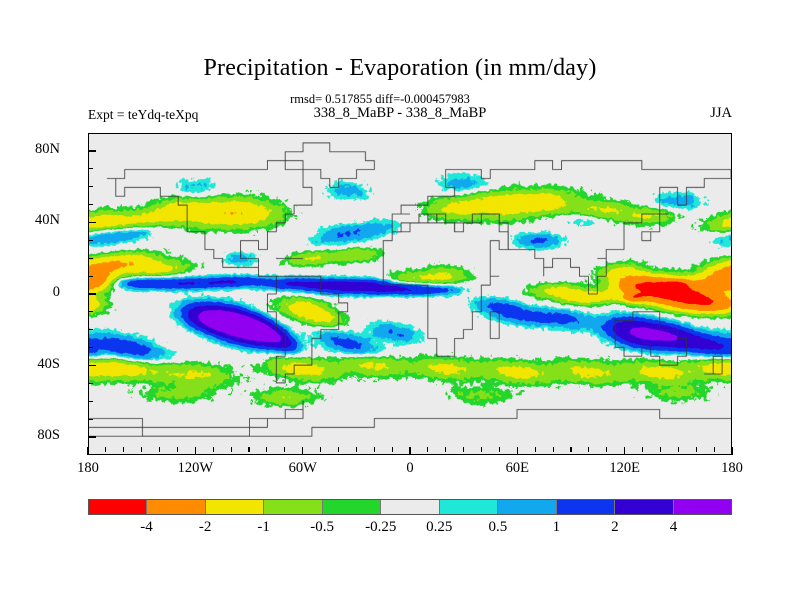 The height and width of the screenshot is (600, 800). What do you see at coordinates (56, 292) in the screenshot?
I see `y-axis-tick-label: 0` at bounding box center [56, 292].